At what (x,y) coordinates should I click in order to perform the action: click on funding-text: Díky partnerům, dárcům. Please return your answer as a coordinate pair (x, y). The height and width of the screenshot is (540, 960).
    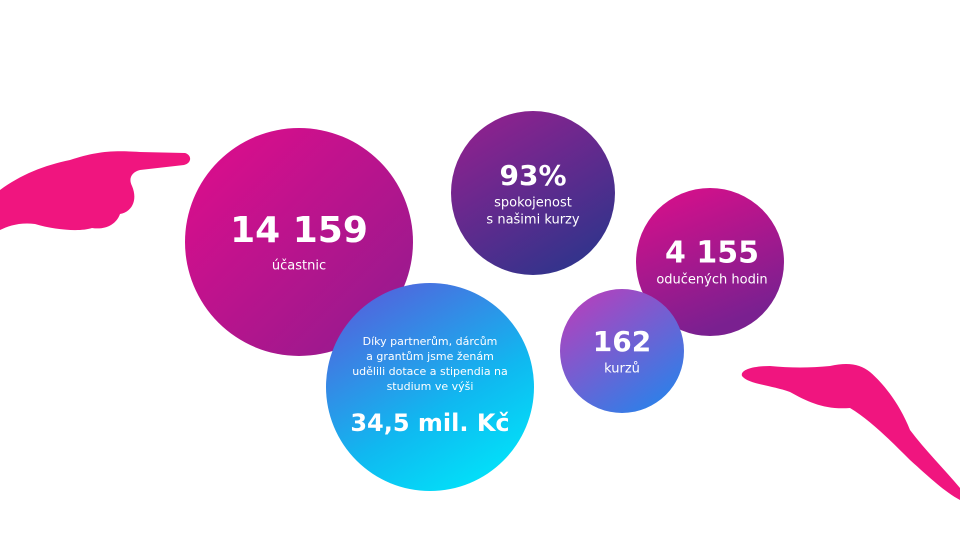
    Looking at the image, I should click on (430, 341).